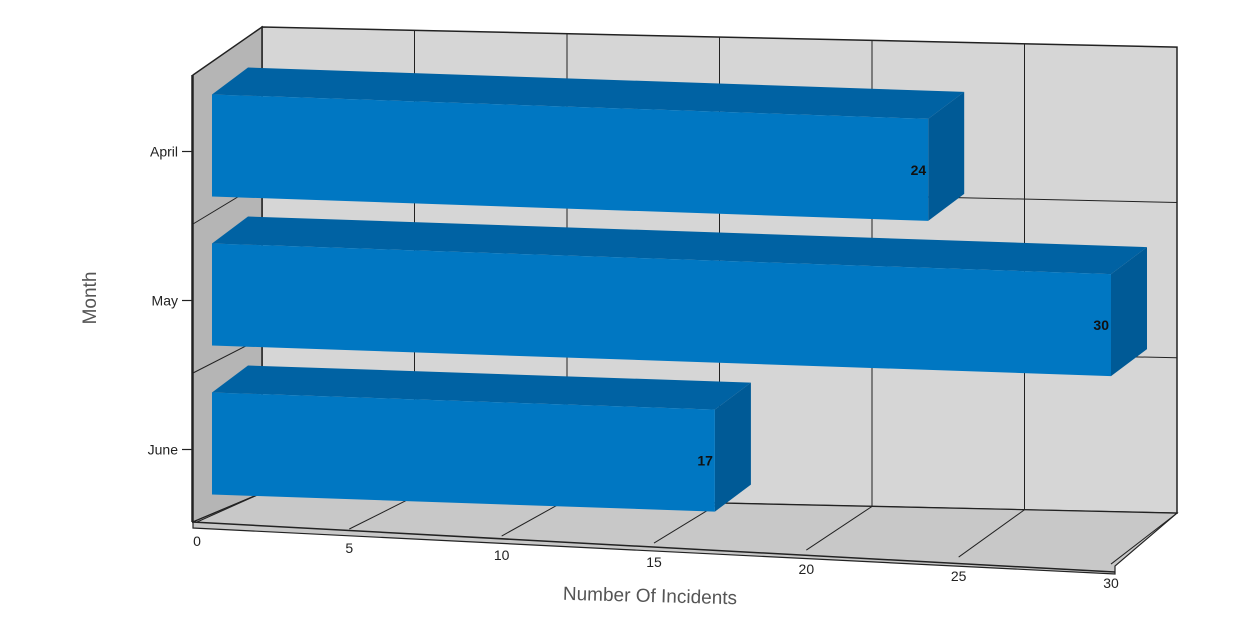  Describe the element at coordinates (502, 555) in the screenshot. I see `x-tick-label: 10` at that location.